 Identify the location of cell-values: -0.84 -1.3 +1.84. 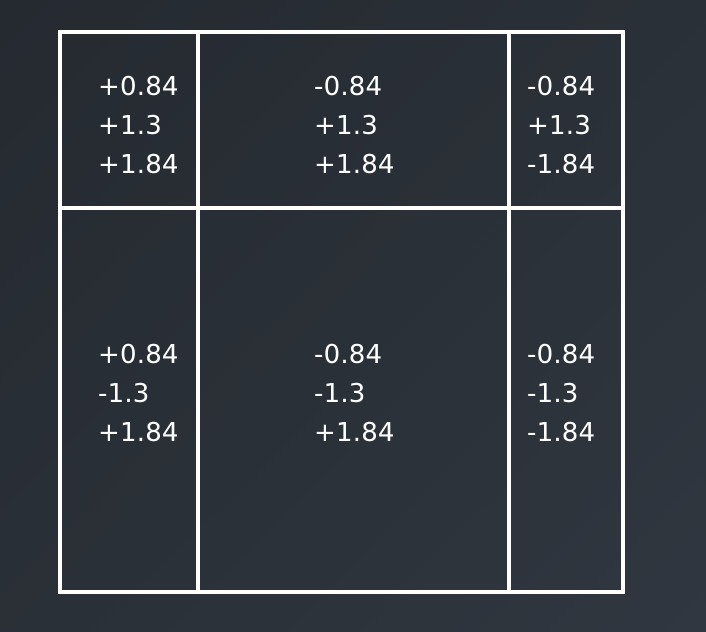
(354, 394).